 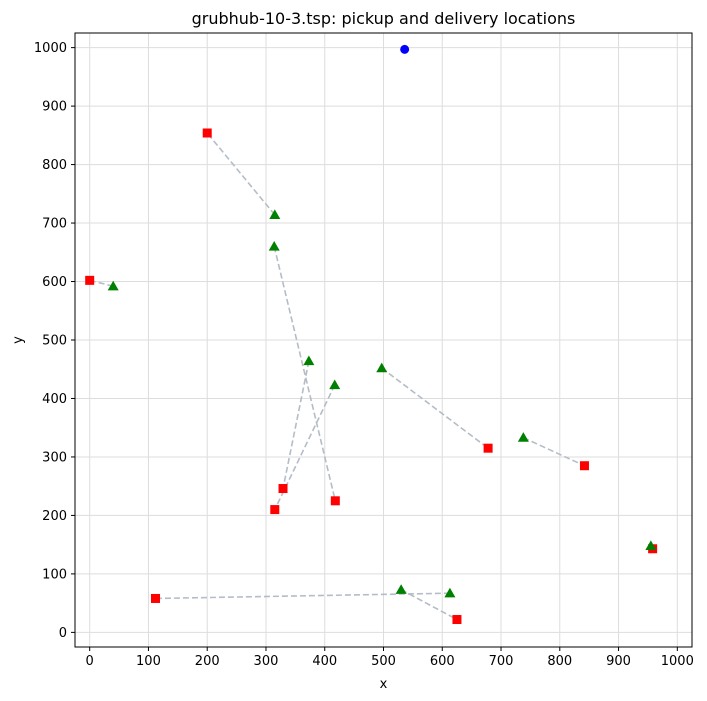 What do you see at coordinates (324, 661) in the screenshot?
I see `x-tick-label-4: 400` at bounding box center [324, 661].